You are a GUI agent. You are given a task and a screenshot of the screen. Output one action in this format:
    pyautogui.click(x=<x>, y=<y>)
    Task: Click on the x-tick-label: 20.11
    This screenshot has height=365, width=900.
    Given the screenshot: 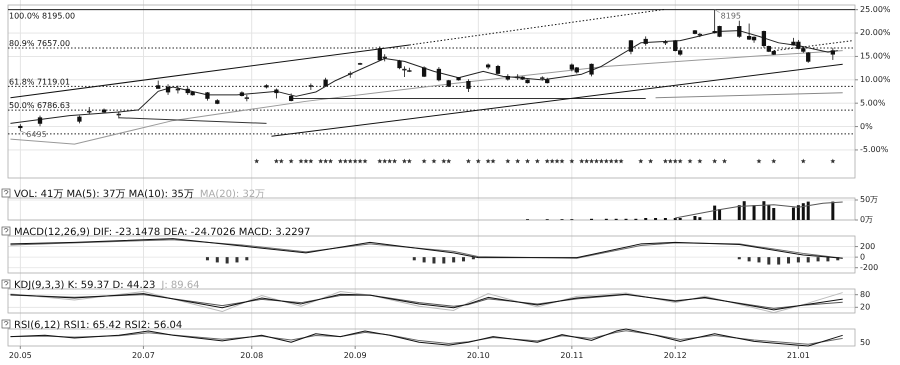 What is the action you would take?
    pyautogui.click(x=572, y=355)
    